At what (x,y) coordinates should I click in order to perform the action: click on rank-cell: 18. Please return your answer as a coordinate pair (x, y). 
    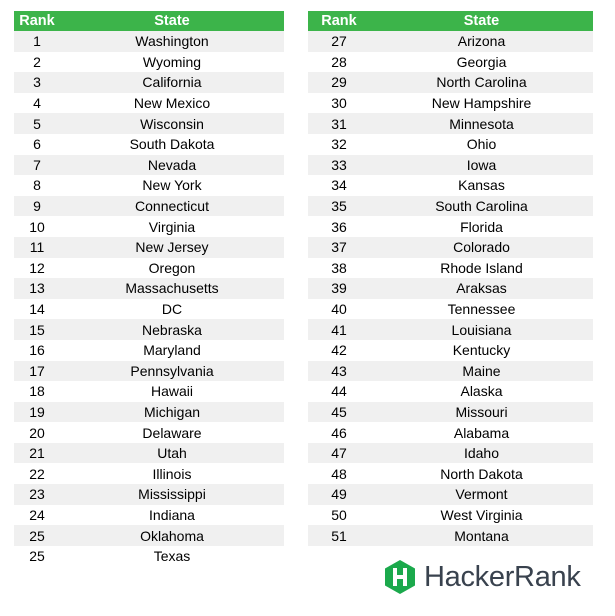
    Looking at the image, I should click on (37, 391).